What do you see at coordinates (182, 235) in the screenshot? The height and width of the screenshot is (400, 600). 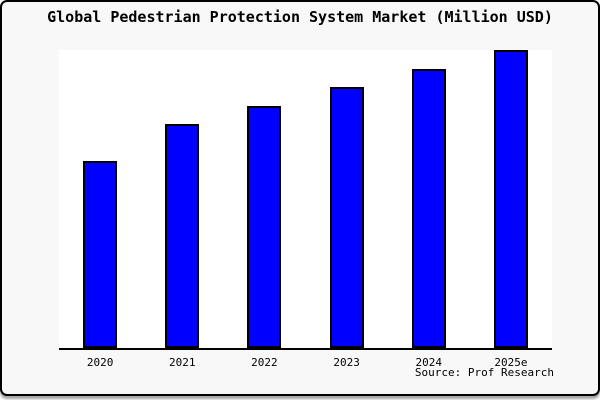 I see `bar-2021` at bounding box center [182, 235].